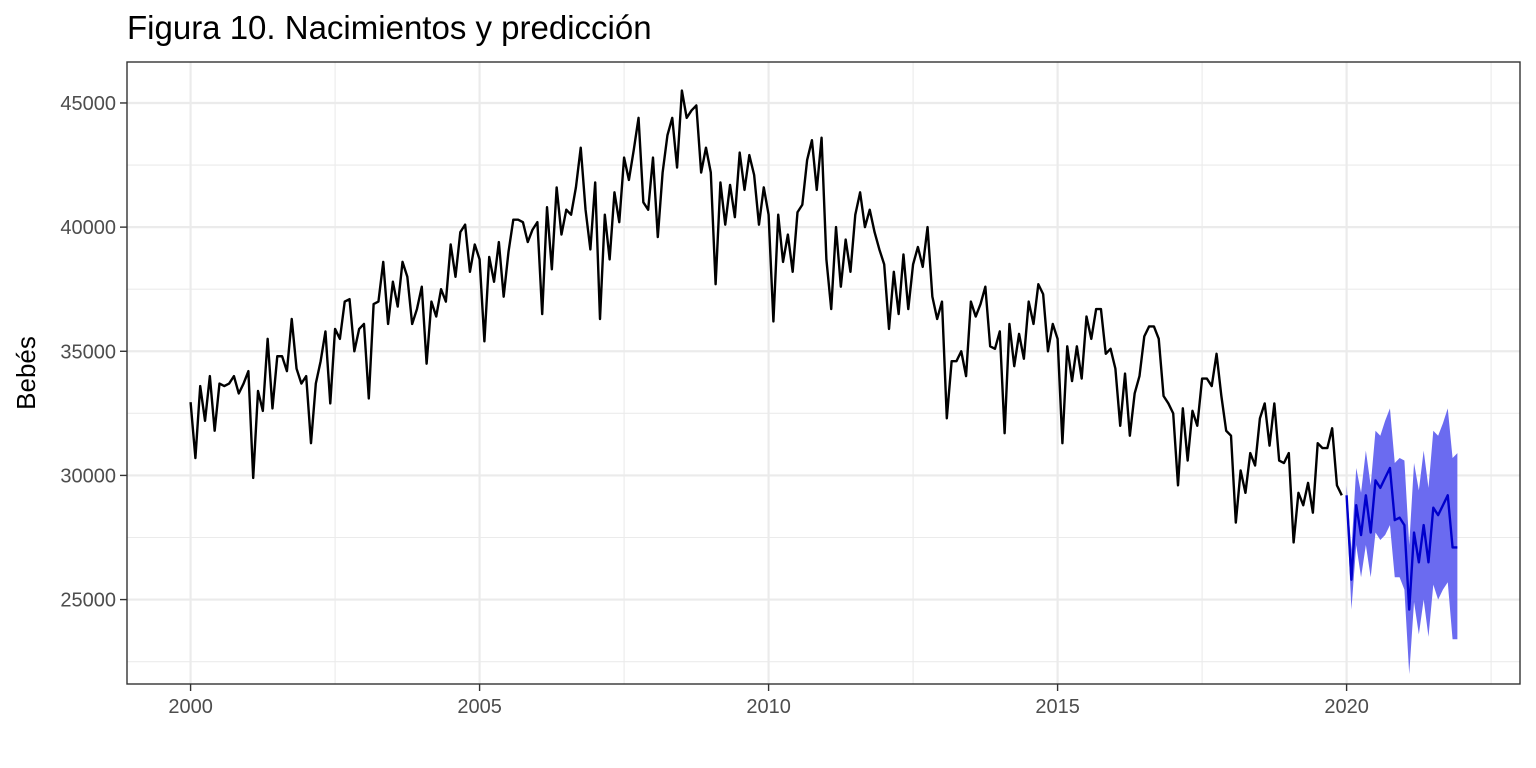  What do you see at coordinates (1346, 707) in the screenshot?
I see `x-tick-label: 2020` at bounding box center [1346, 707].